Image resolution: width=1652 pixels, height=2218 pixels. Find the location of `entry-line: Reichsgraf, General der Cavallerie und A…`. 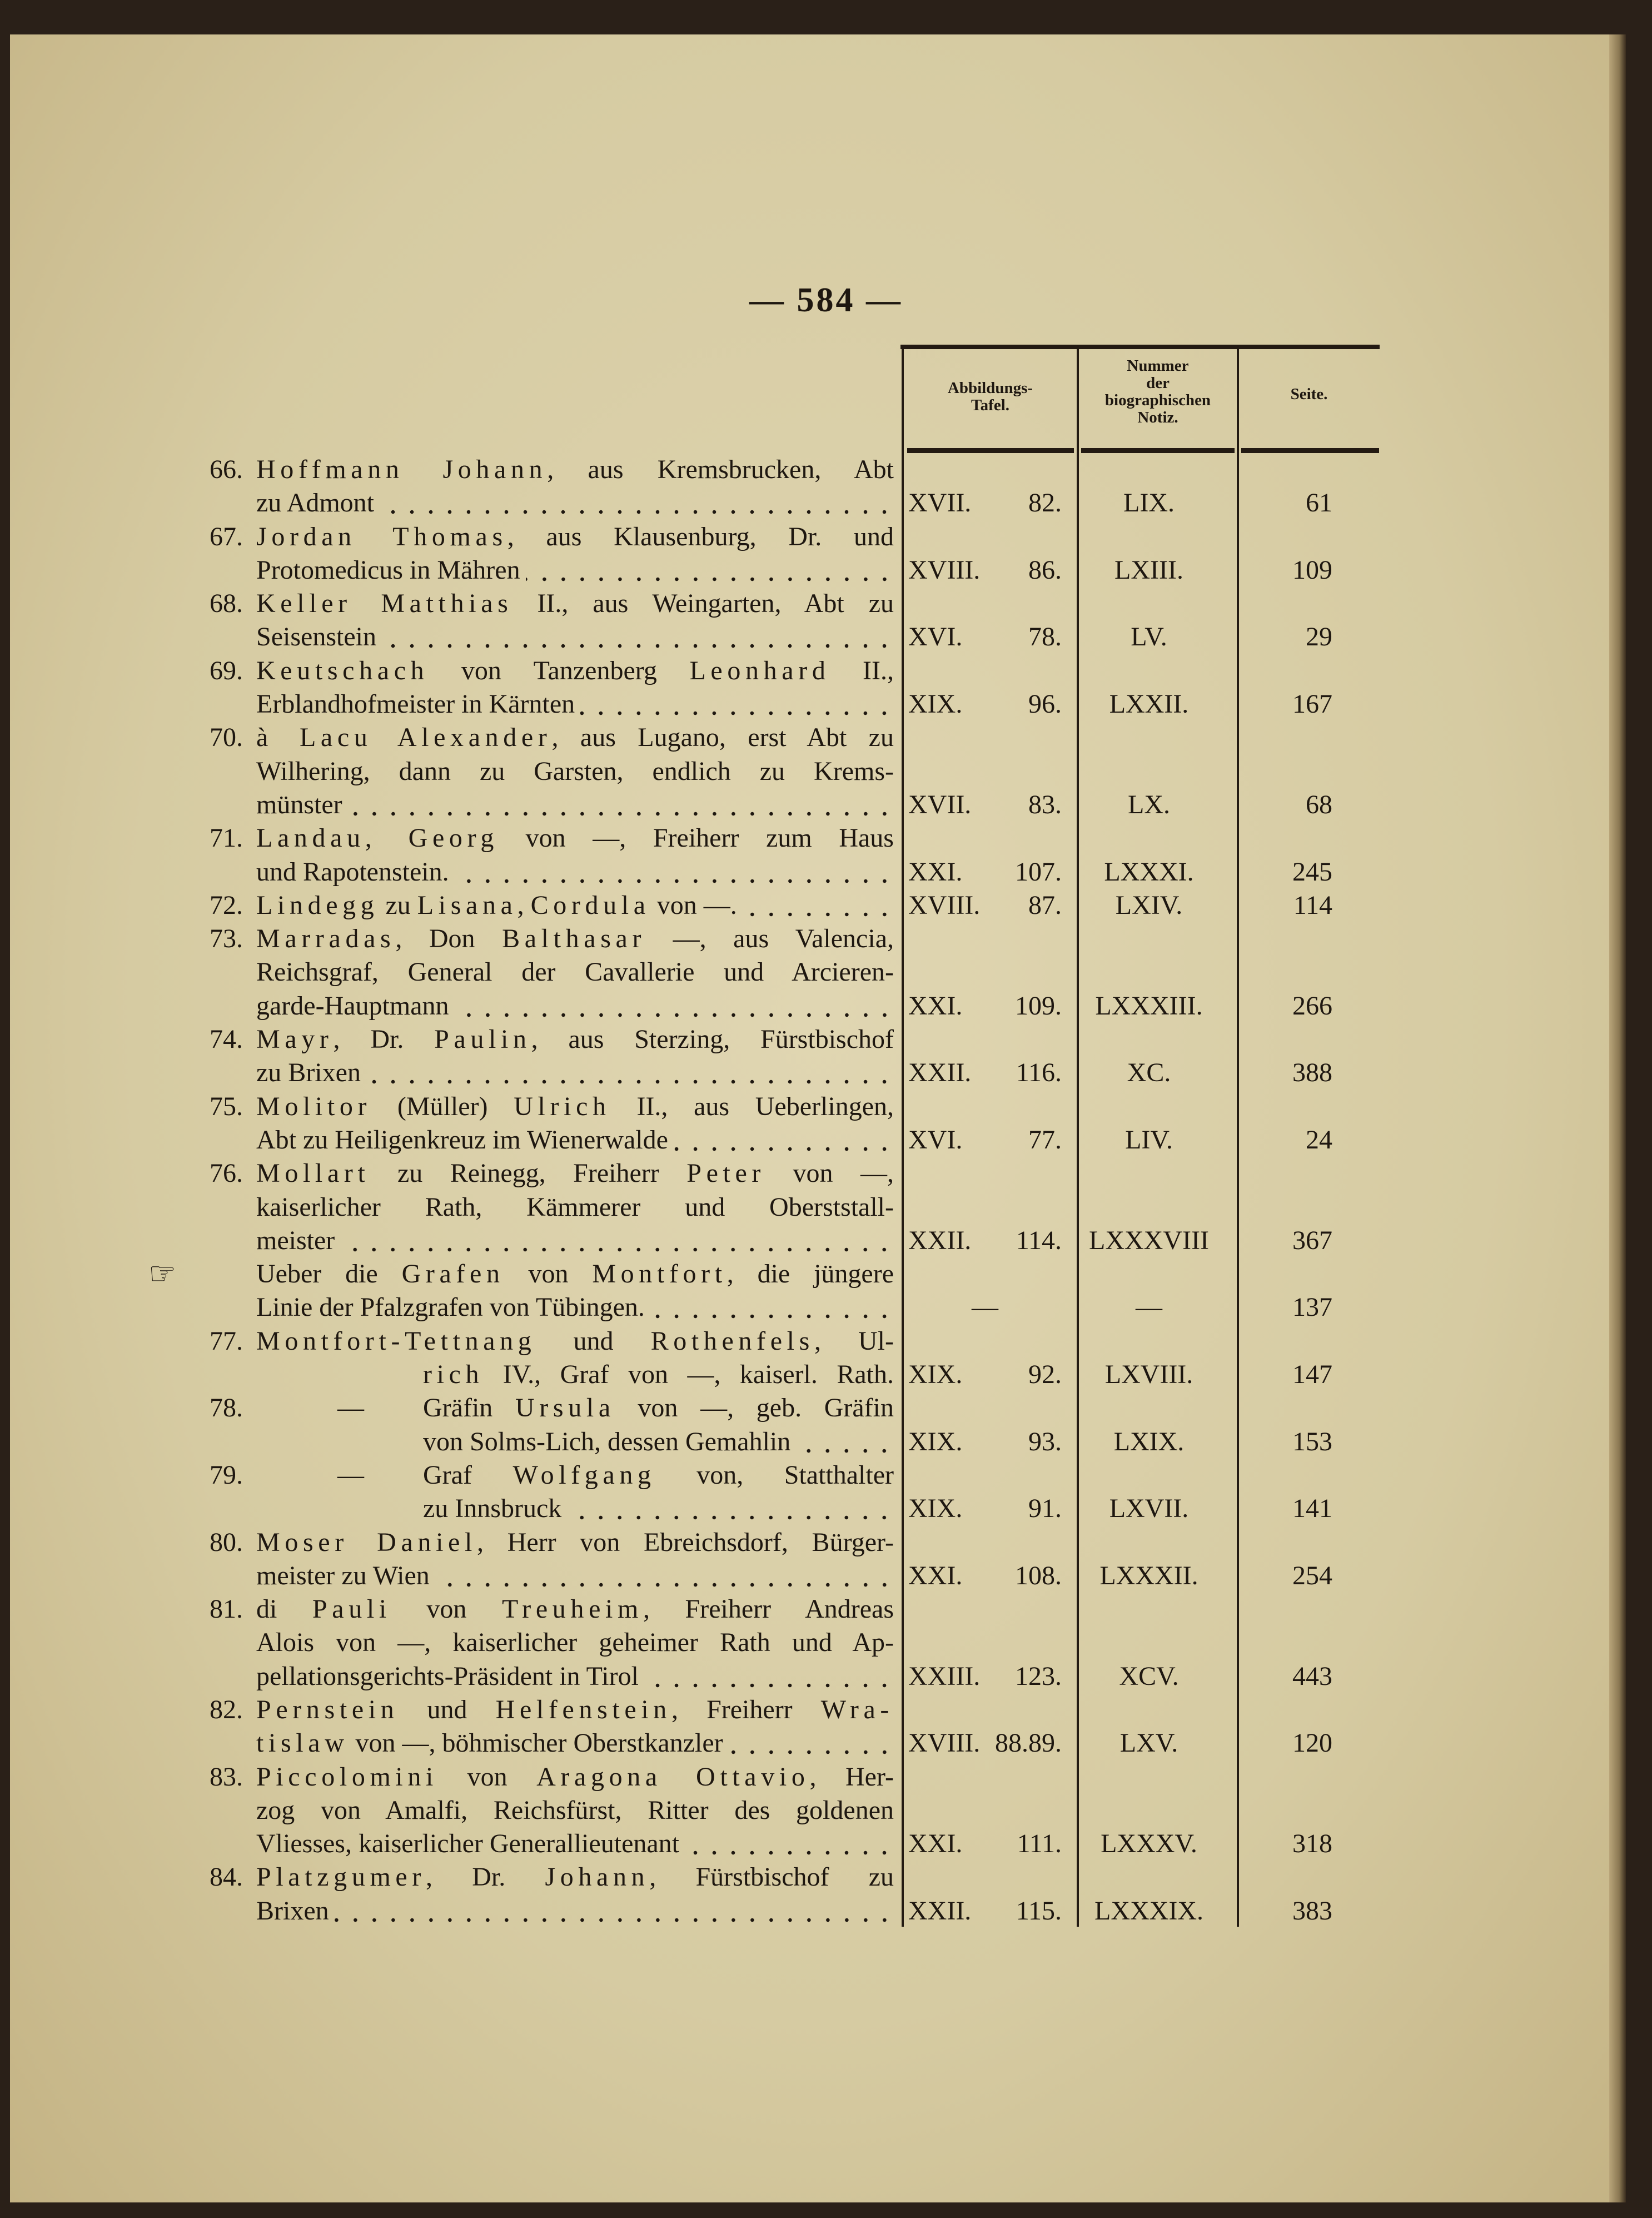

entry-line: Reichsgraf, General der Cavallerie und A… is located at coordinates (552, 973).